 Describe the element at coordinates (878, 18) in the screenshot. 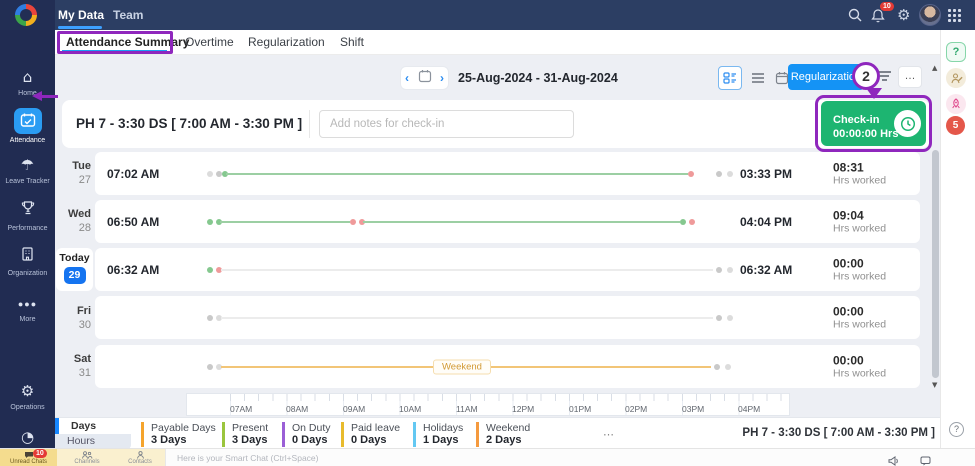

I see `notifications-bell-icon` at that location.